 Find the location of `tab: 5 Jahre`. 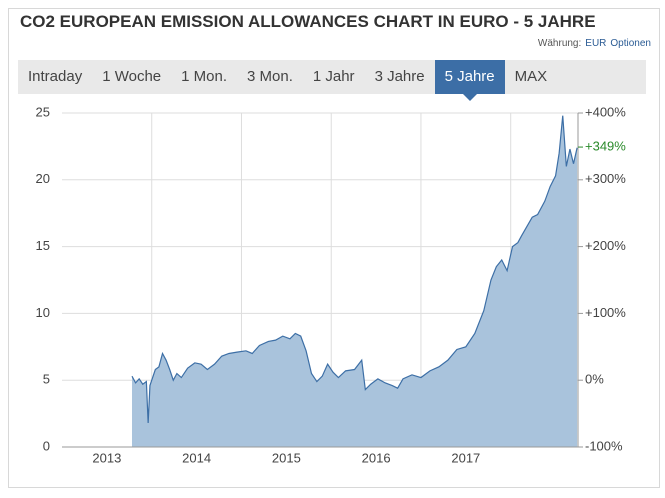

tab: 5 Jahre is located at coordinates (469, 80).